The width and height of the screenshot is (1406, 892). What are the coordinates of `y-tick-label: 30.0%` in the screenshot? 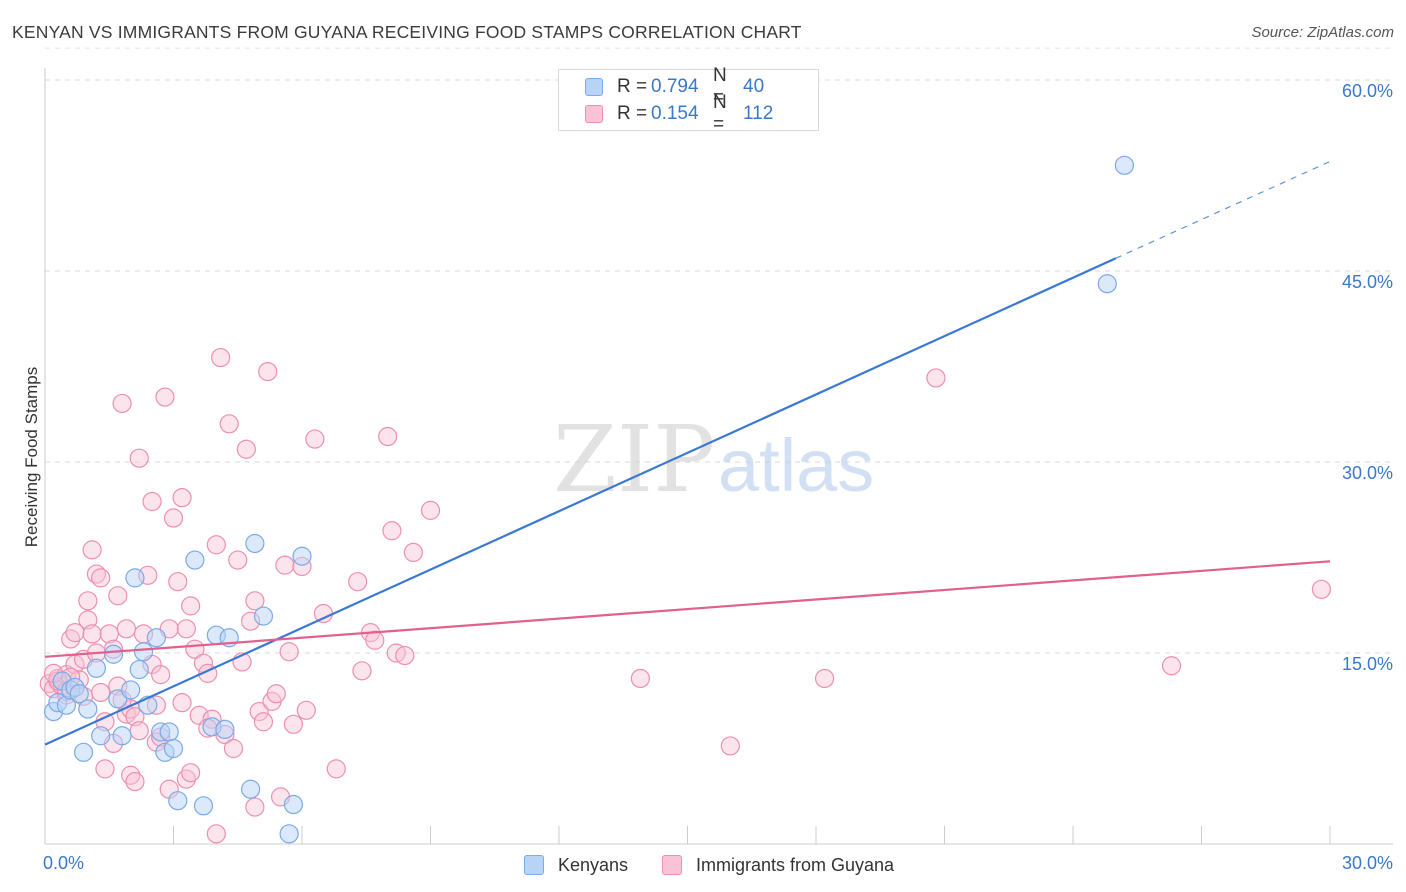 It's located at (1367, 473).